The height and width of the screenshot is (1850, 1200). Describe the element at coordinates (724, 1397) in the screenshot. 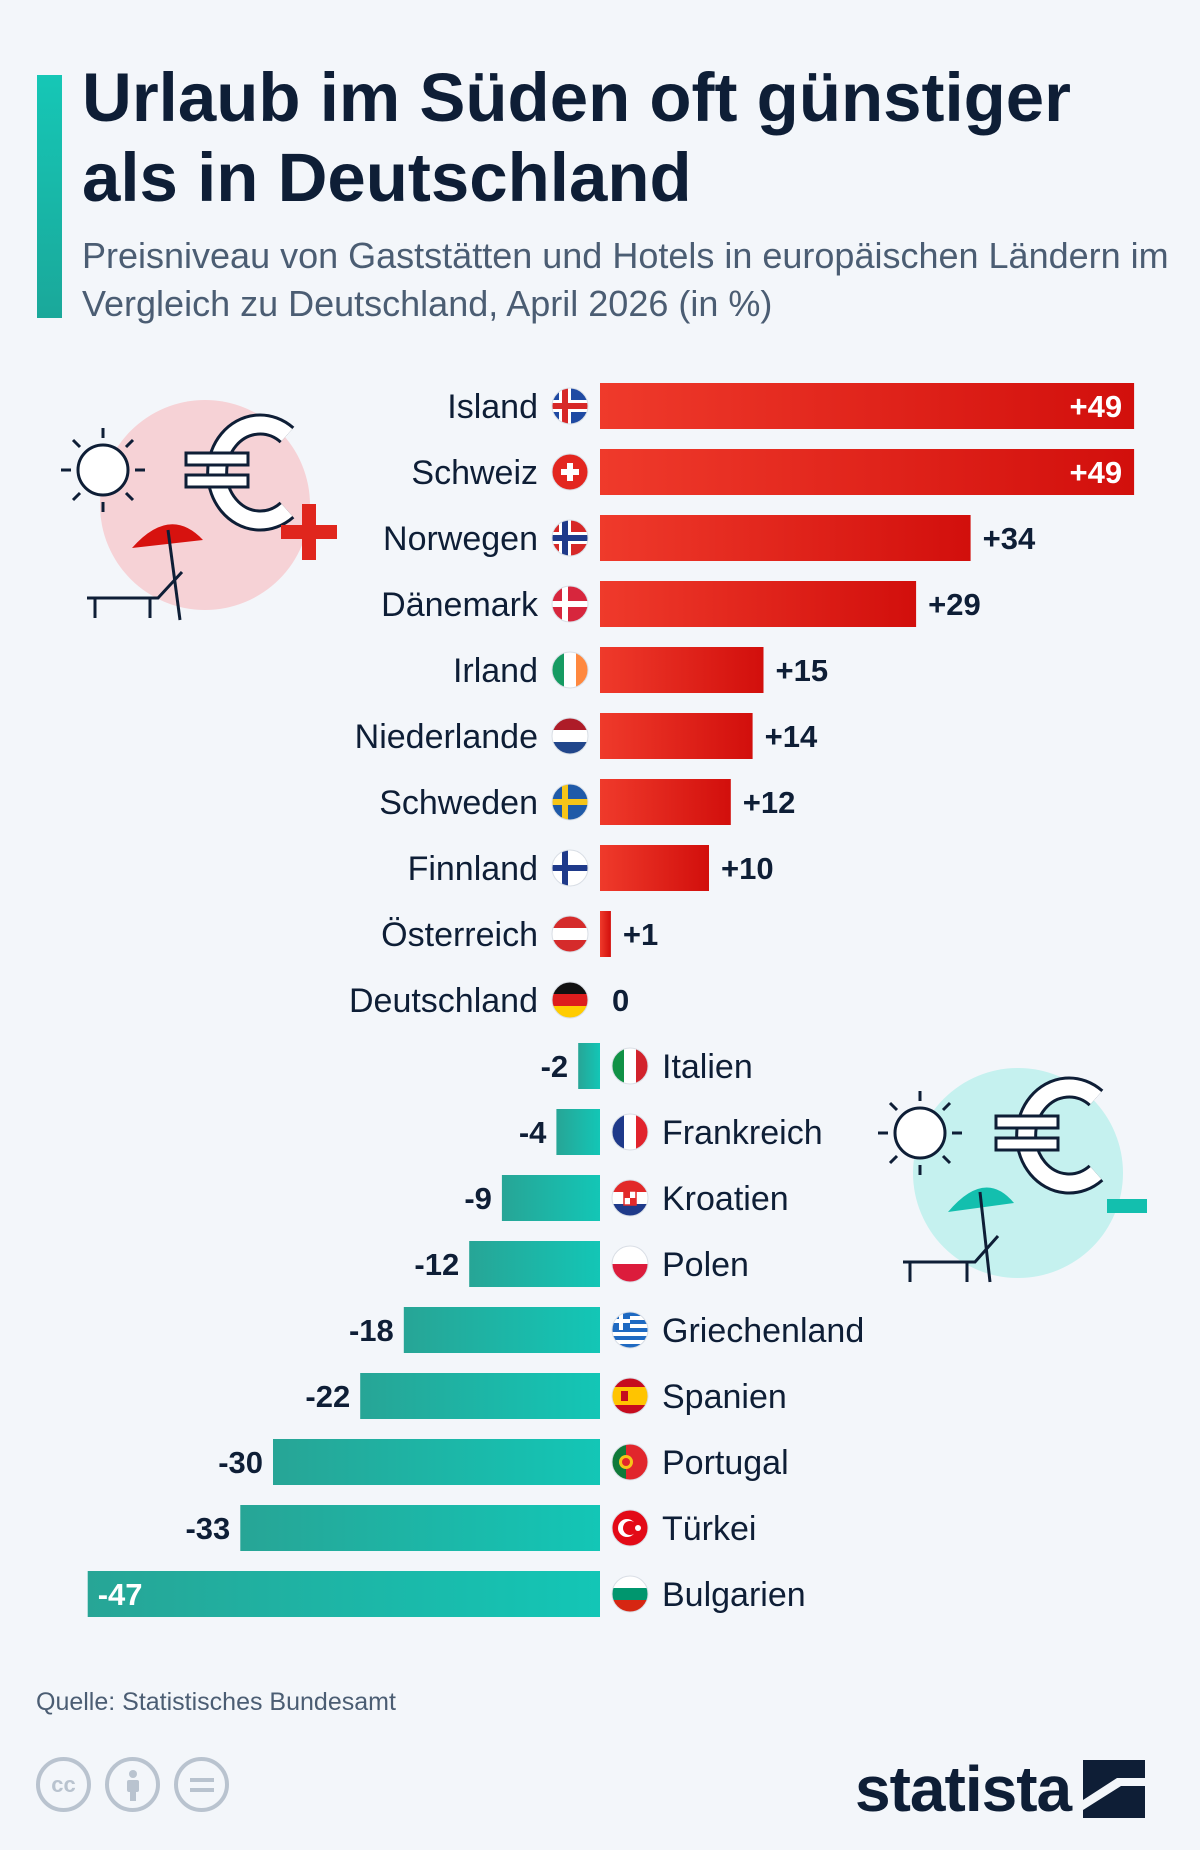

I see `category-label-spanien: Spanien` at that location.